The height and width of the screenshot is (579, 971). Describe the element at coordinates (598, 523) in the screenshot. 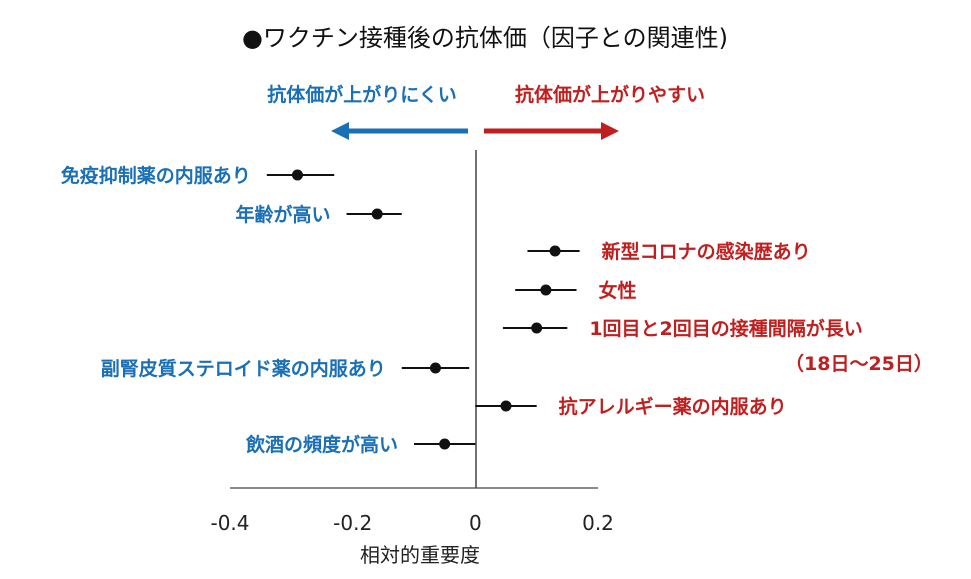

I see `x-tick-label: 0.2` at that location.